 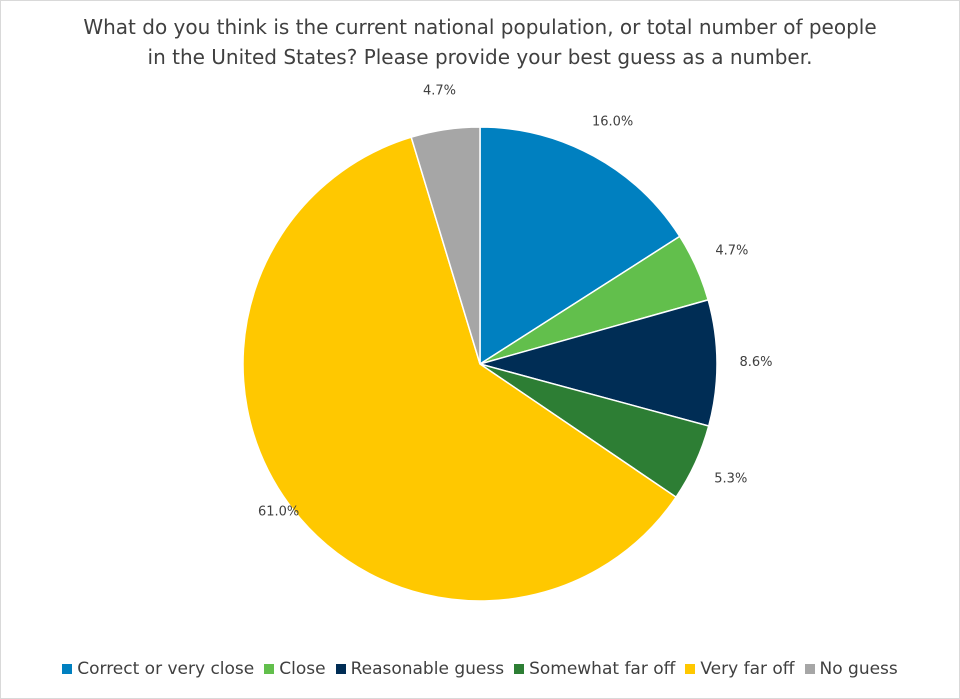 What do you see at coordinates (427, 669) in the screenshot?
I see `legend-label: Reasonable guess` at bounding box center [427, 669].